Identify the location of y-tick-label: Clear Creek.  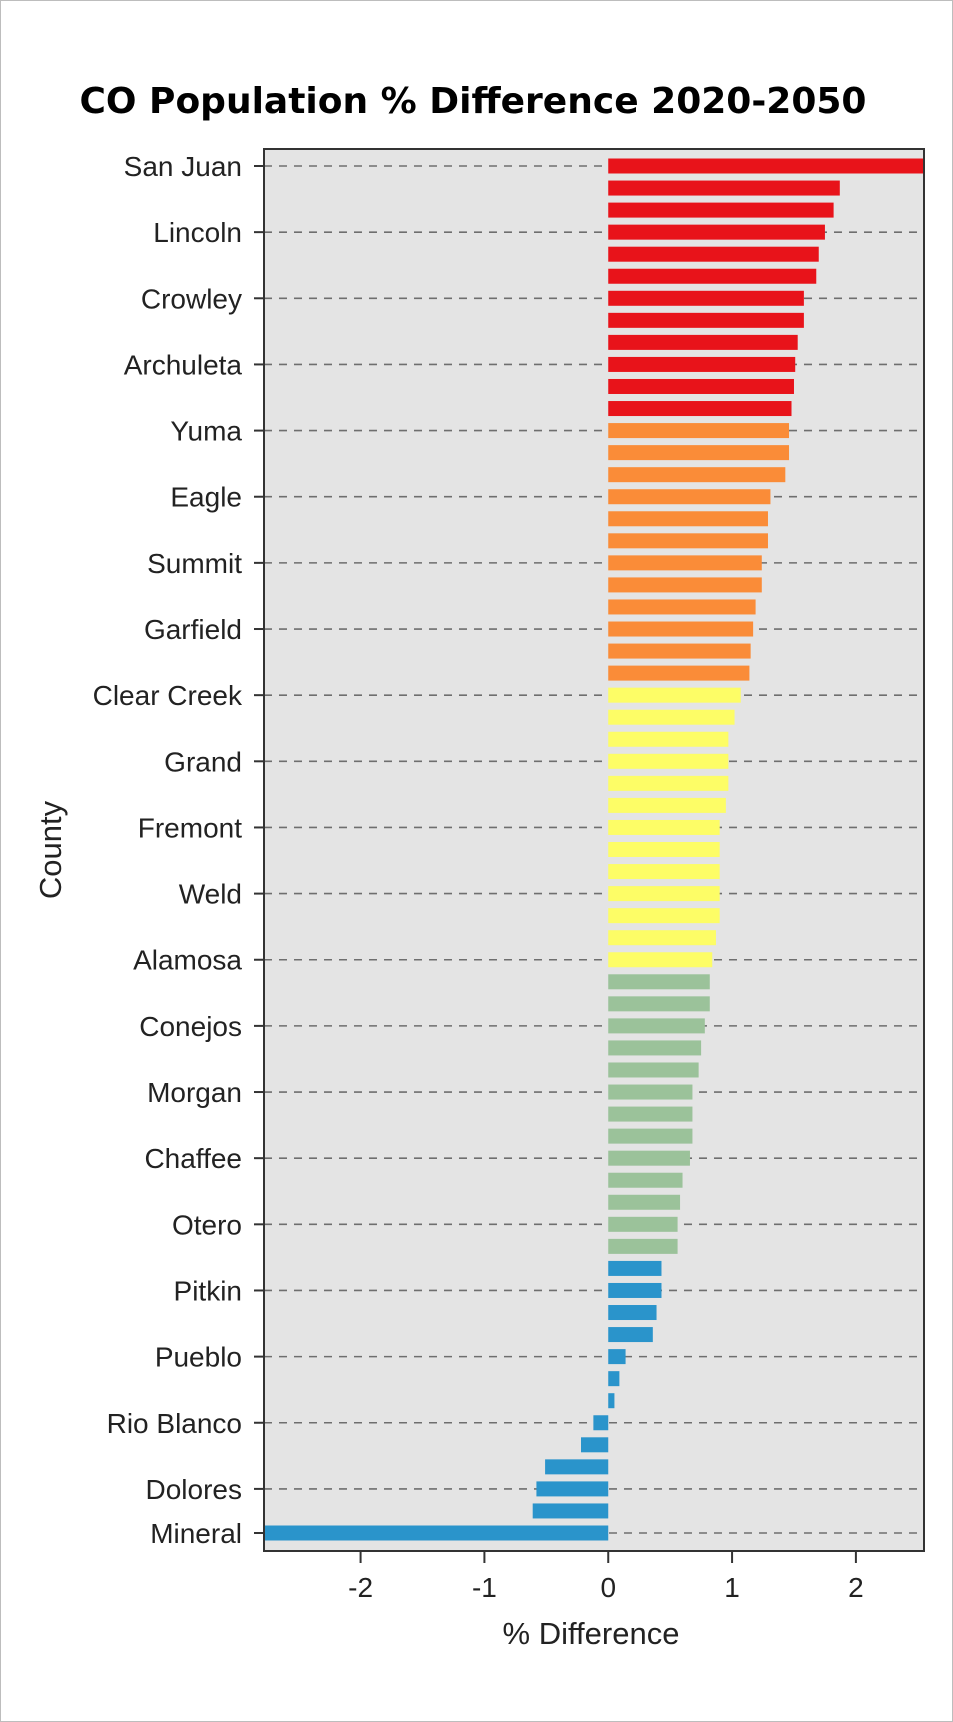
(168, 695).